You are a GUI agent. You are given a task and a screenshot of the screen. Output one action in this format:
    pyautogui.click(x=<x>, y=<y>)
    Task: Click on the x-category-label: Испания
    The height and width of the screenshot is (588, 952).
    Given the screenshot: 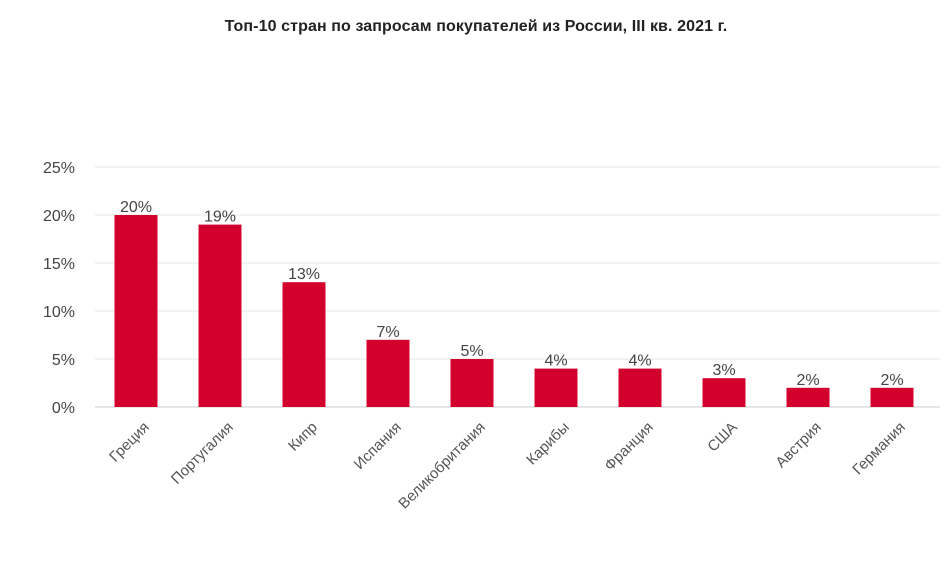 What is the action you would take?
    pyautogui.click(x=378, y=446)
    